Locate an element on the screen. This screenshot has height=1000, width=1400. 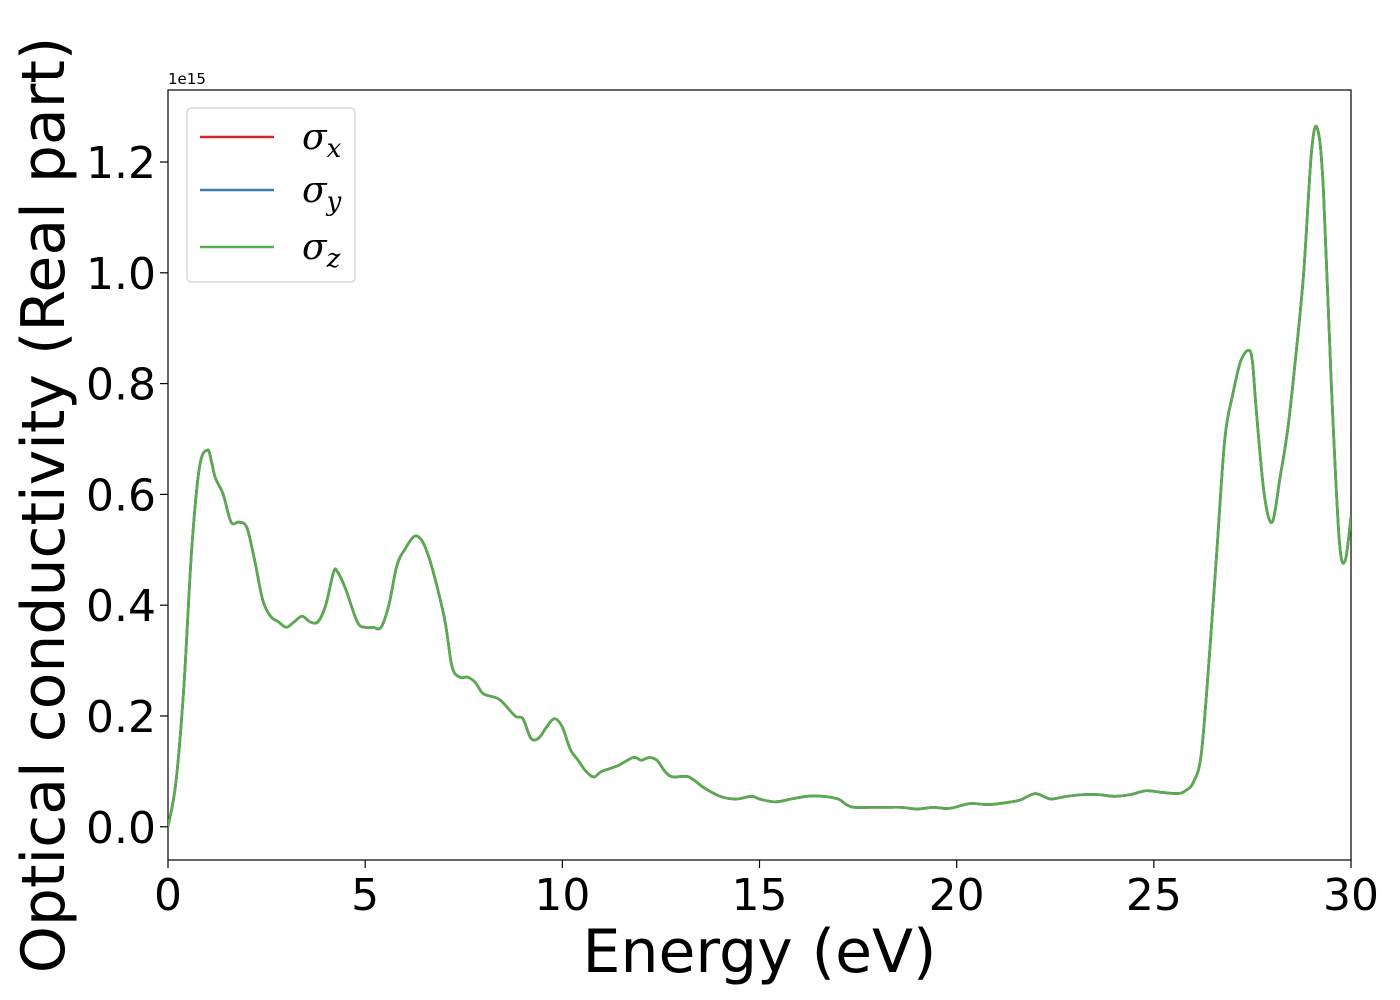
y-tick-label: 1.0 is located at coordinates (121, 274).